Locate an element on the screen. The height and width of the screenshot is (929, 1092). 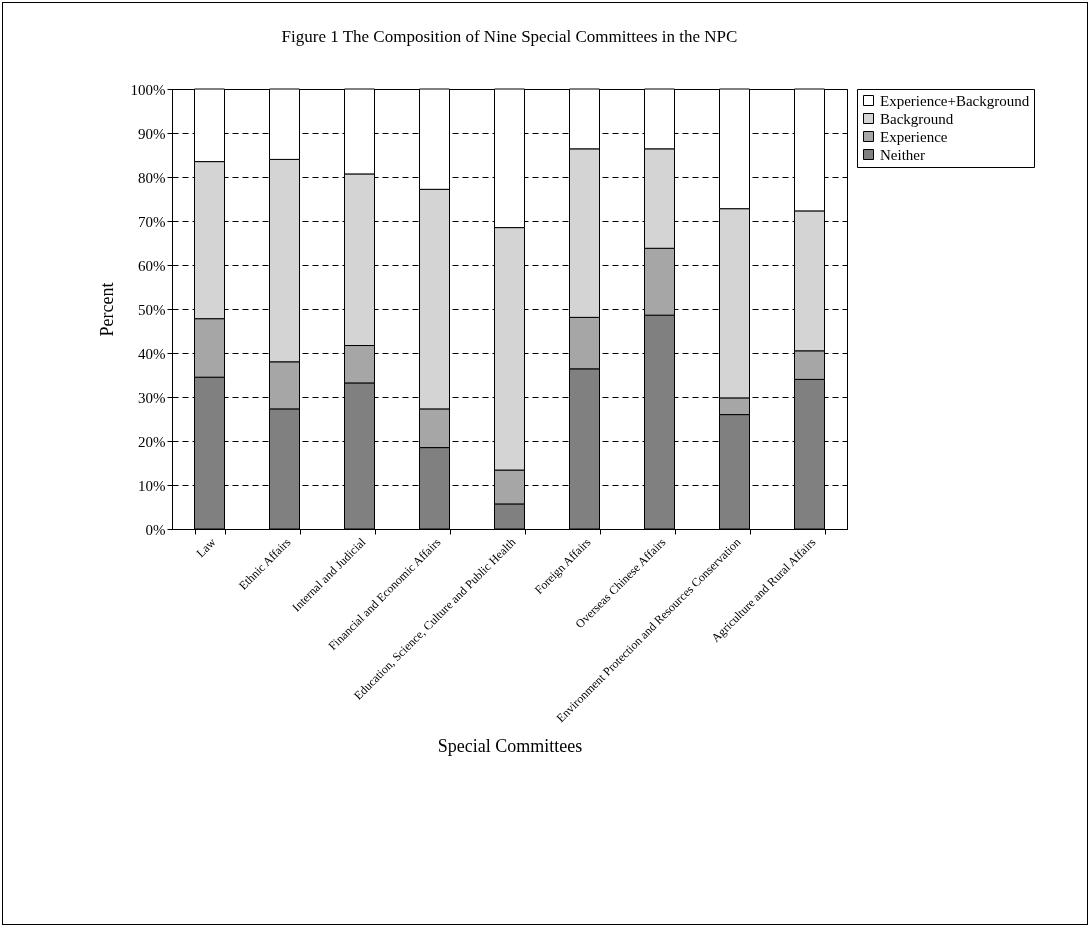
y-tick-label: 70% is located at coordinates (152, 221).